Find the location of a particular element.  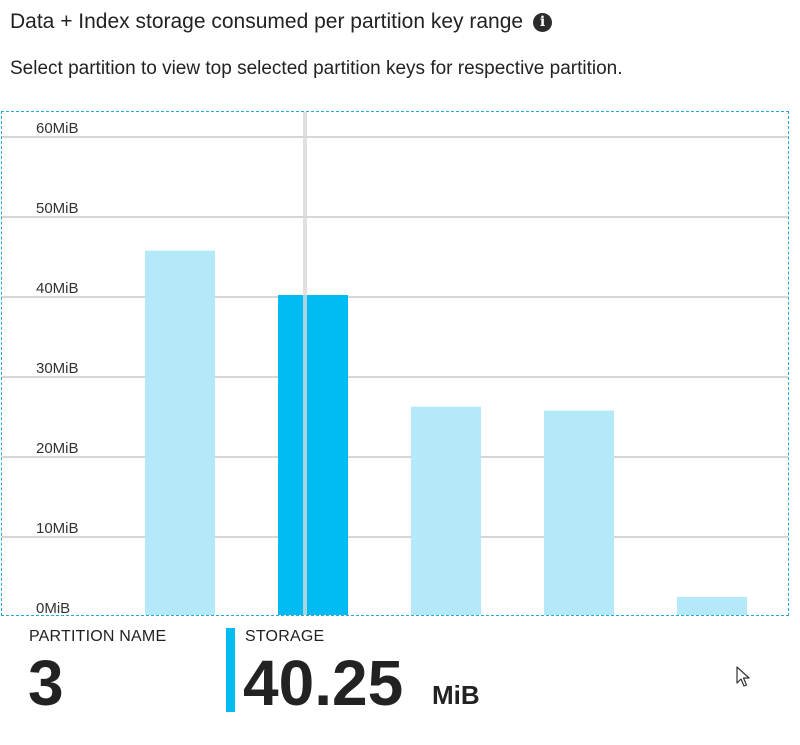

mouse-pointer-icon is located at coordinates (743, 676).